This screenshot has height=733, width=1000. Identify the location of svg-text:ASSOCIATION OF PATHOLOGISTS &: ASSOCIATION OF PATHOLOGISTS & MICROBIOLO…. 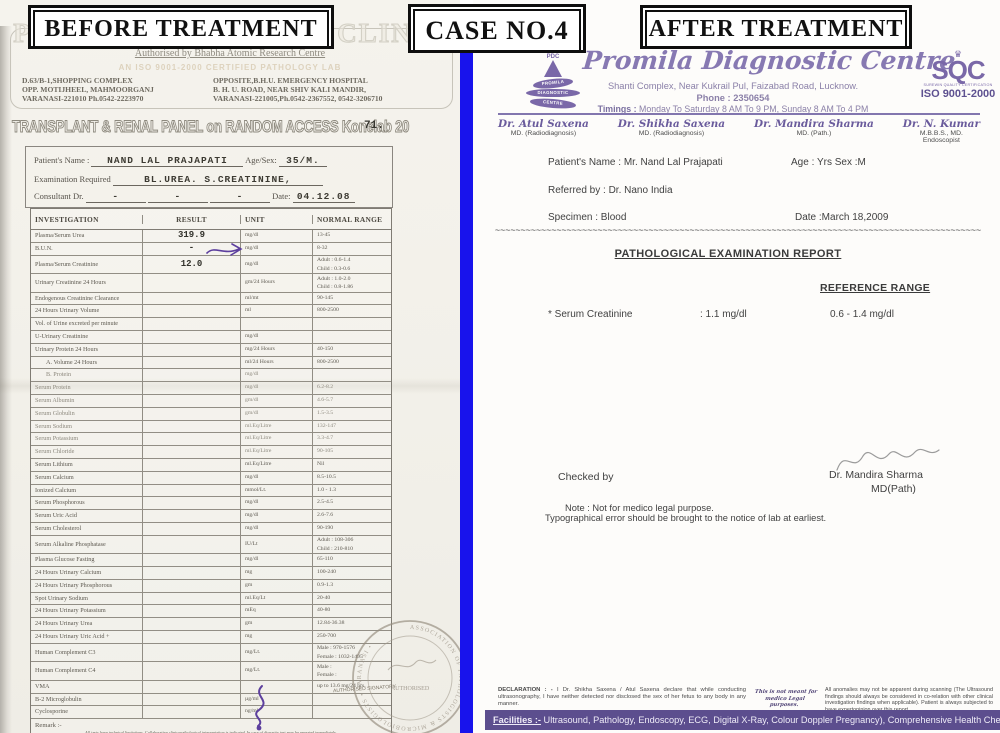
(408, 678).